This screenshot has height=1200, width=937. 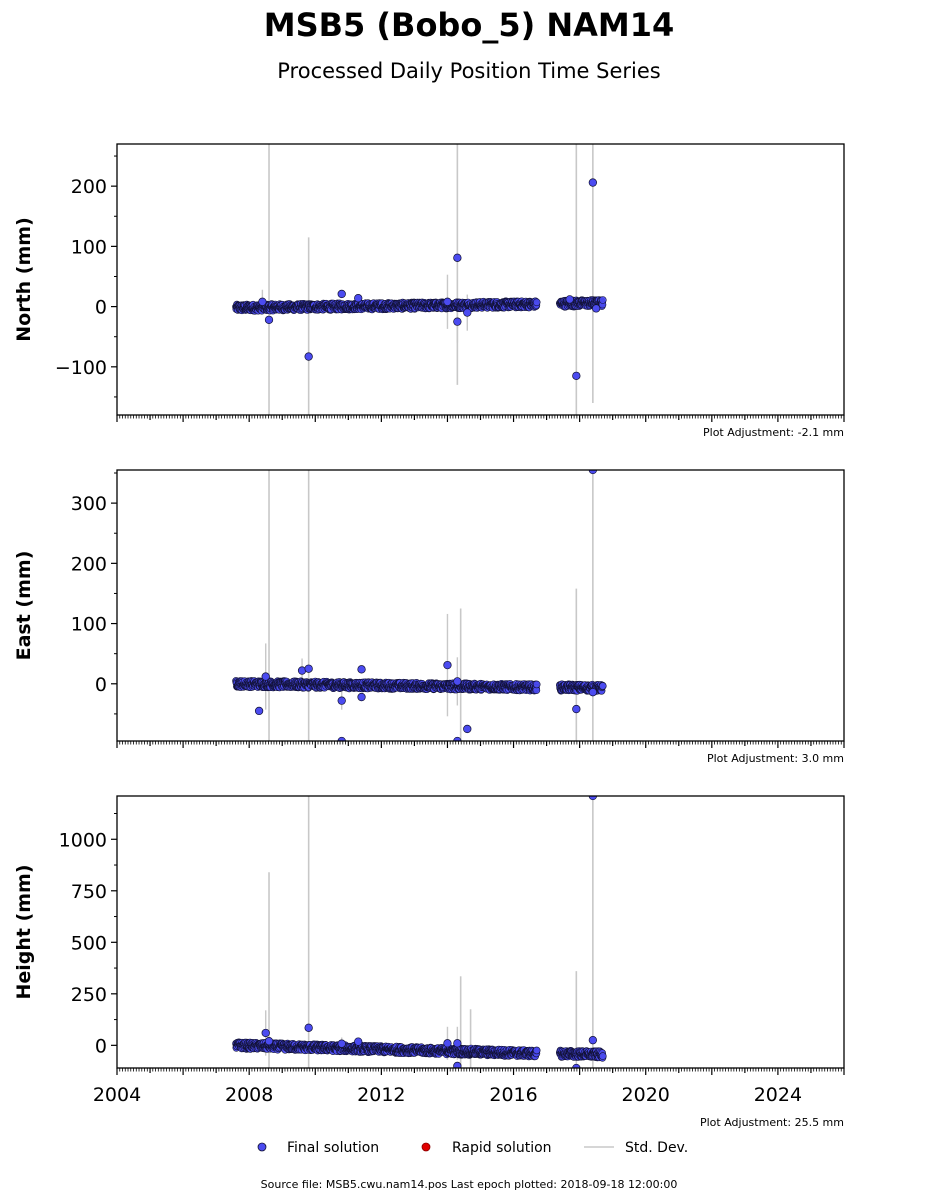 I want to click on x-tick-label: 2016, so click(x=513, y=1095).